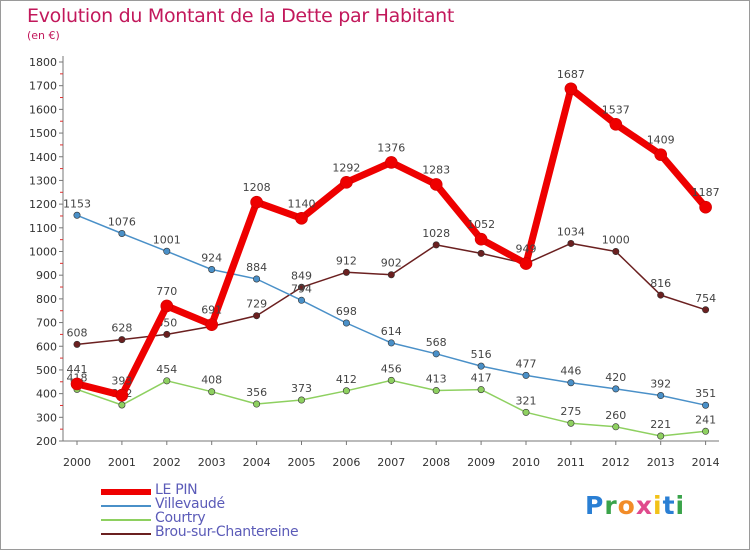 This screenshot has height=550, width=750. Describe the element at coordinates (661, 140) in the screenshot. I see `data-label-le-pin: 1409` at that location.